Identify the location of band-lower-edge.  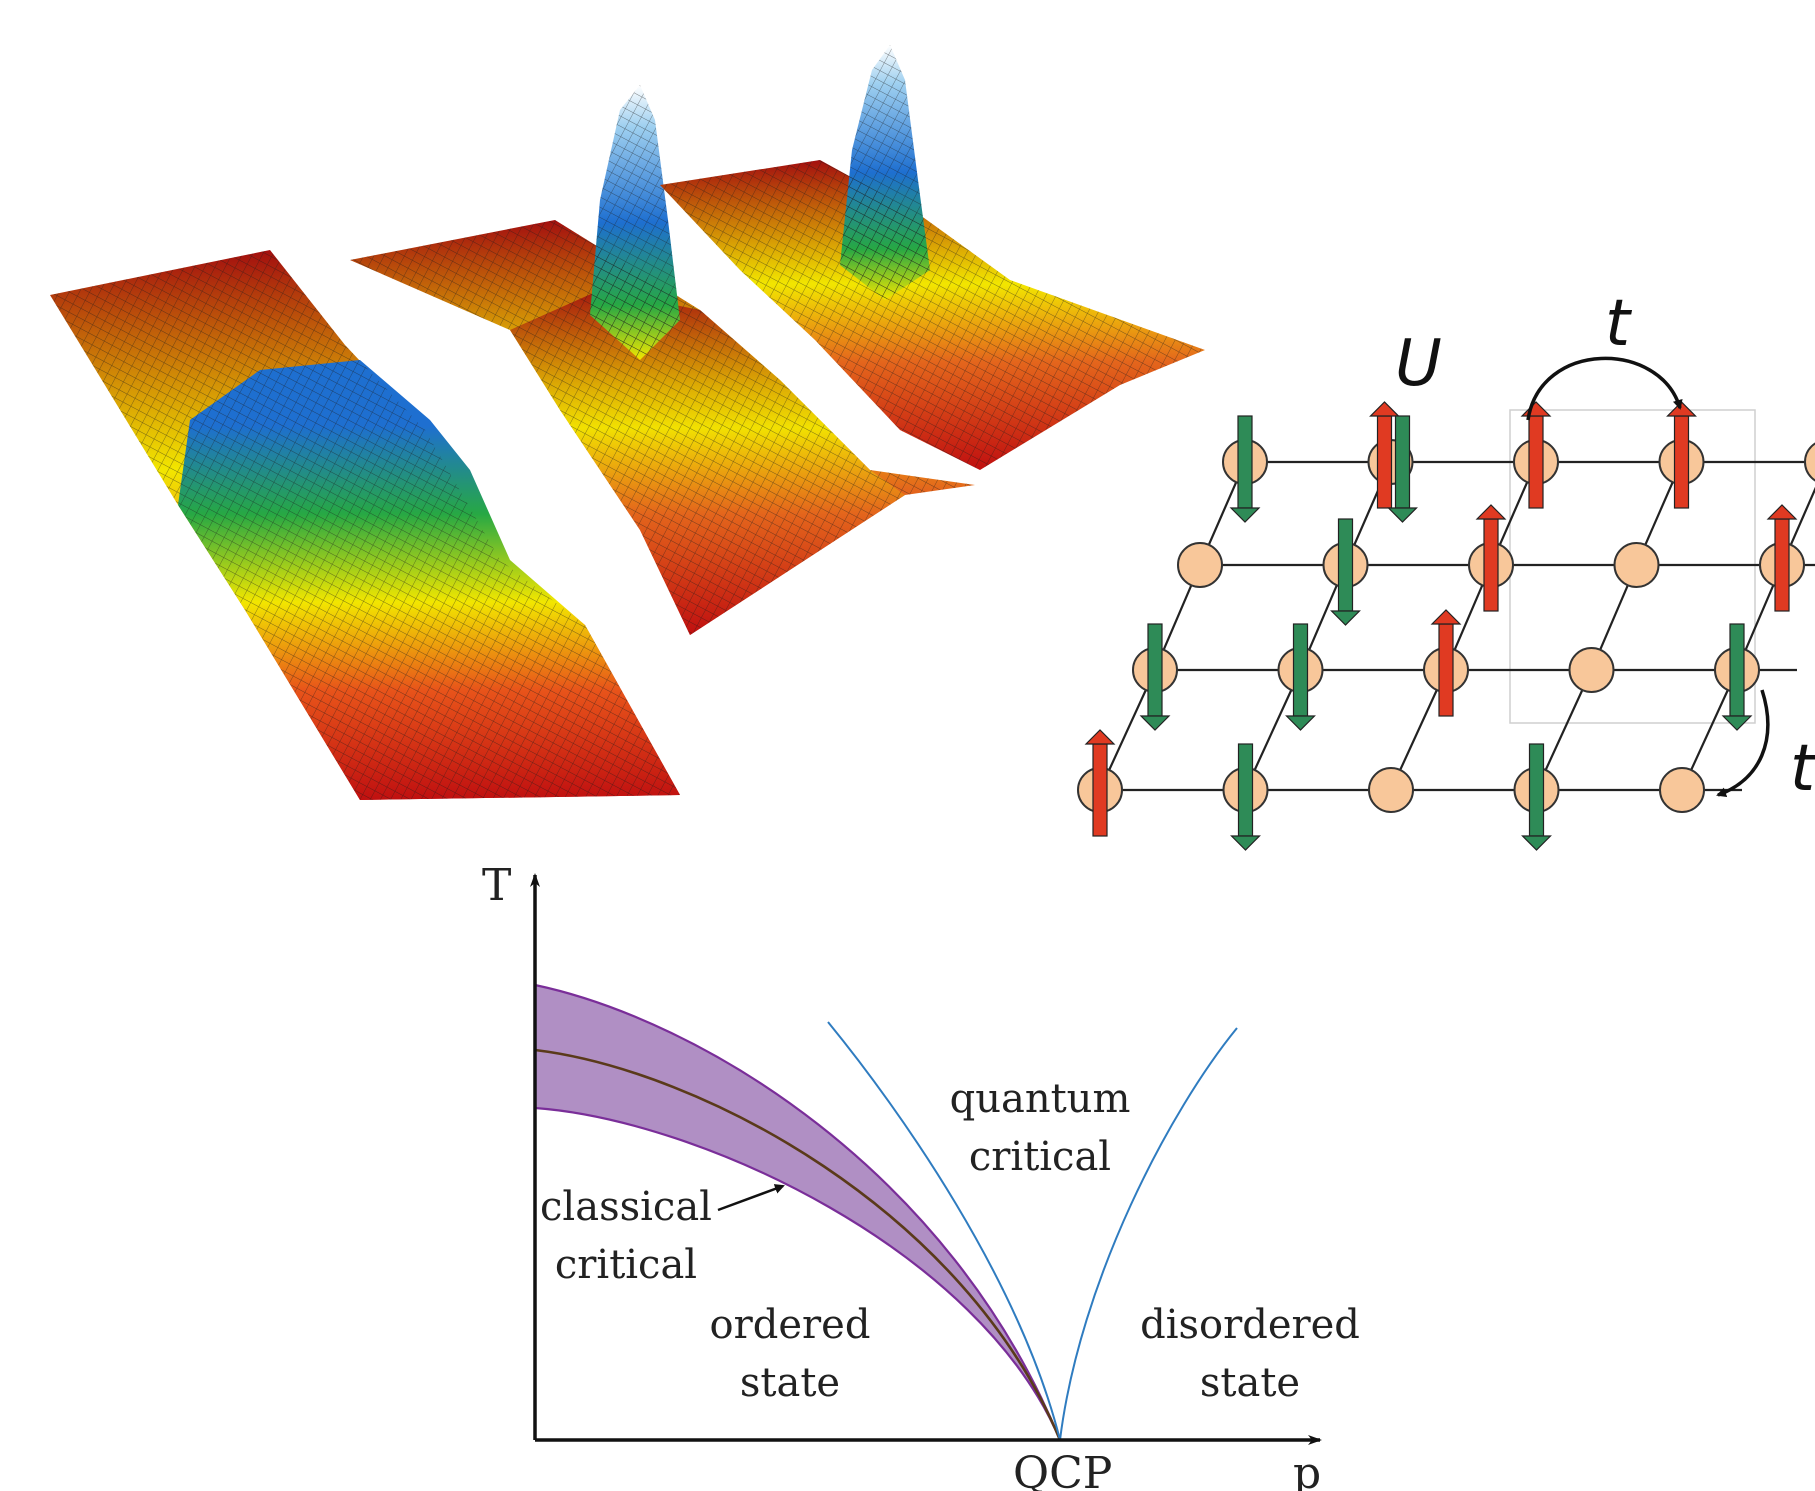
(798, 1273).